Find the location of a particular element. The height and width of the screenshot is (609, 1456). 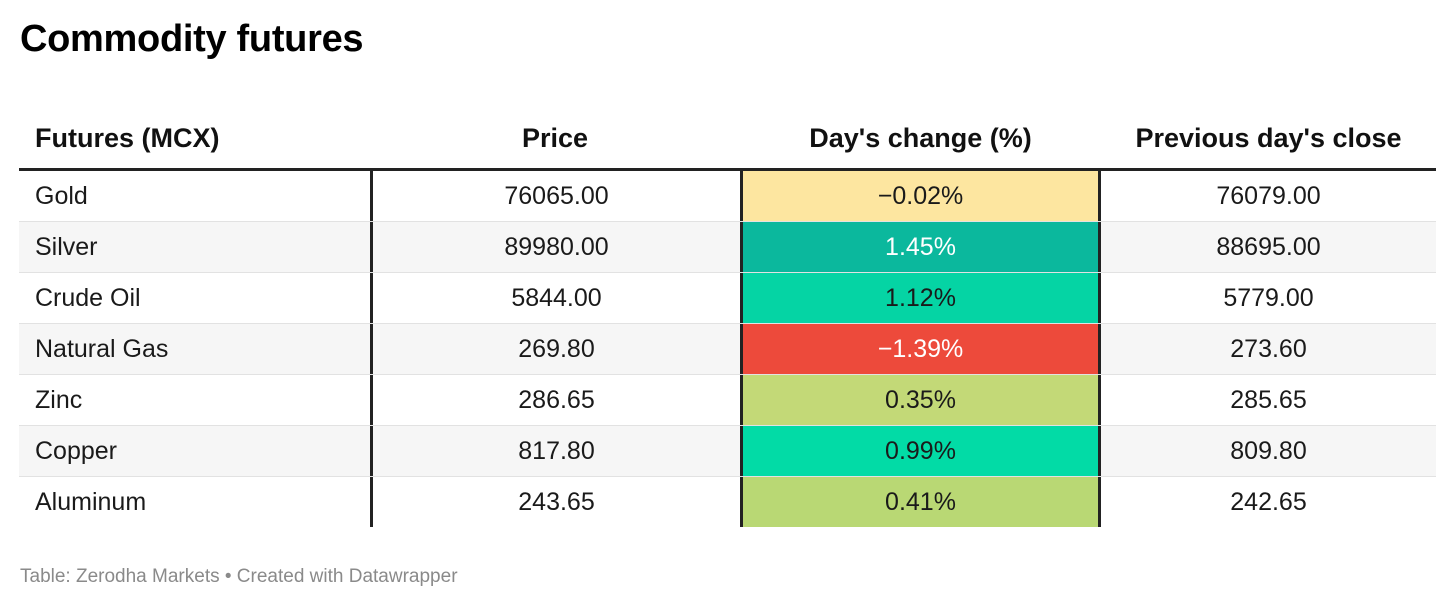

days-change-cell: −0.02% is located at coordinates (920, 196).